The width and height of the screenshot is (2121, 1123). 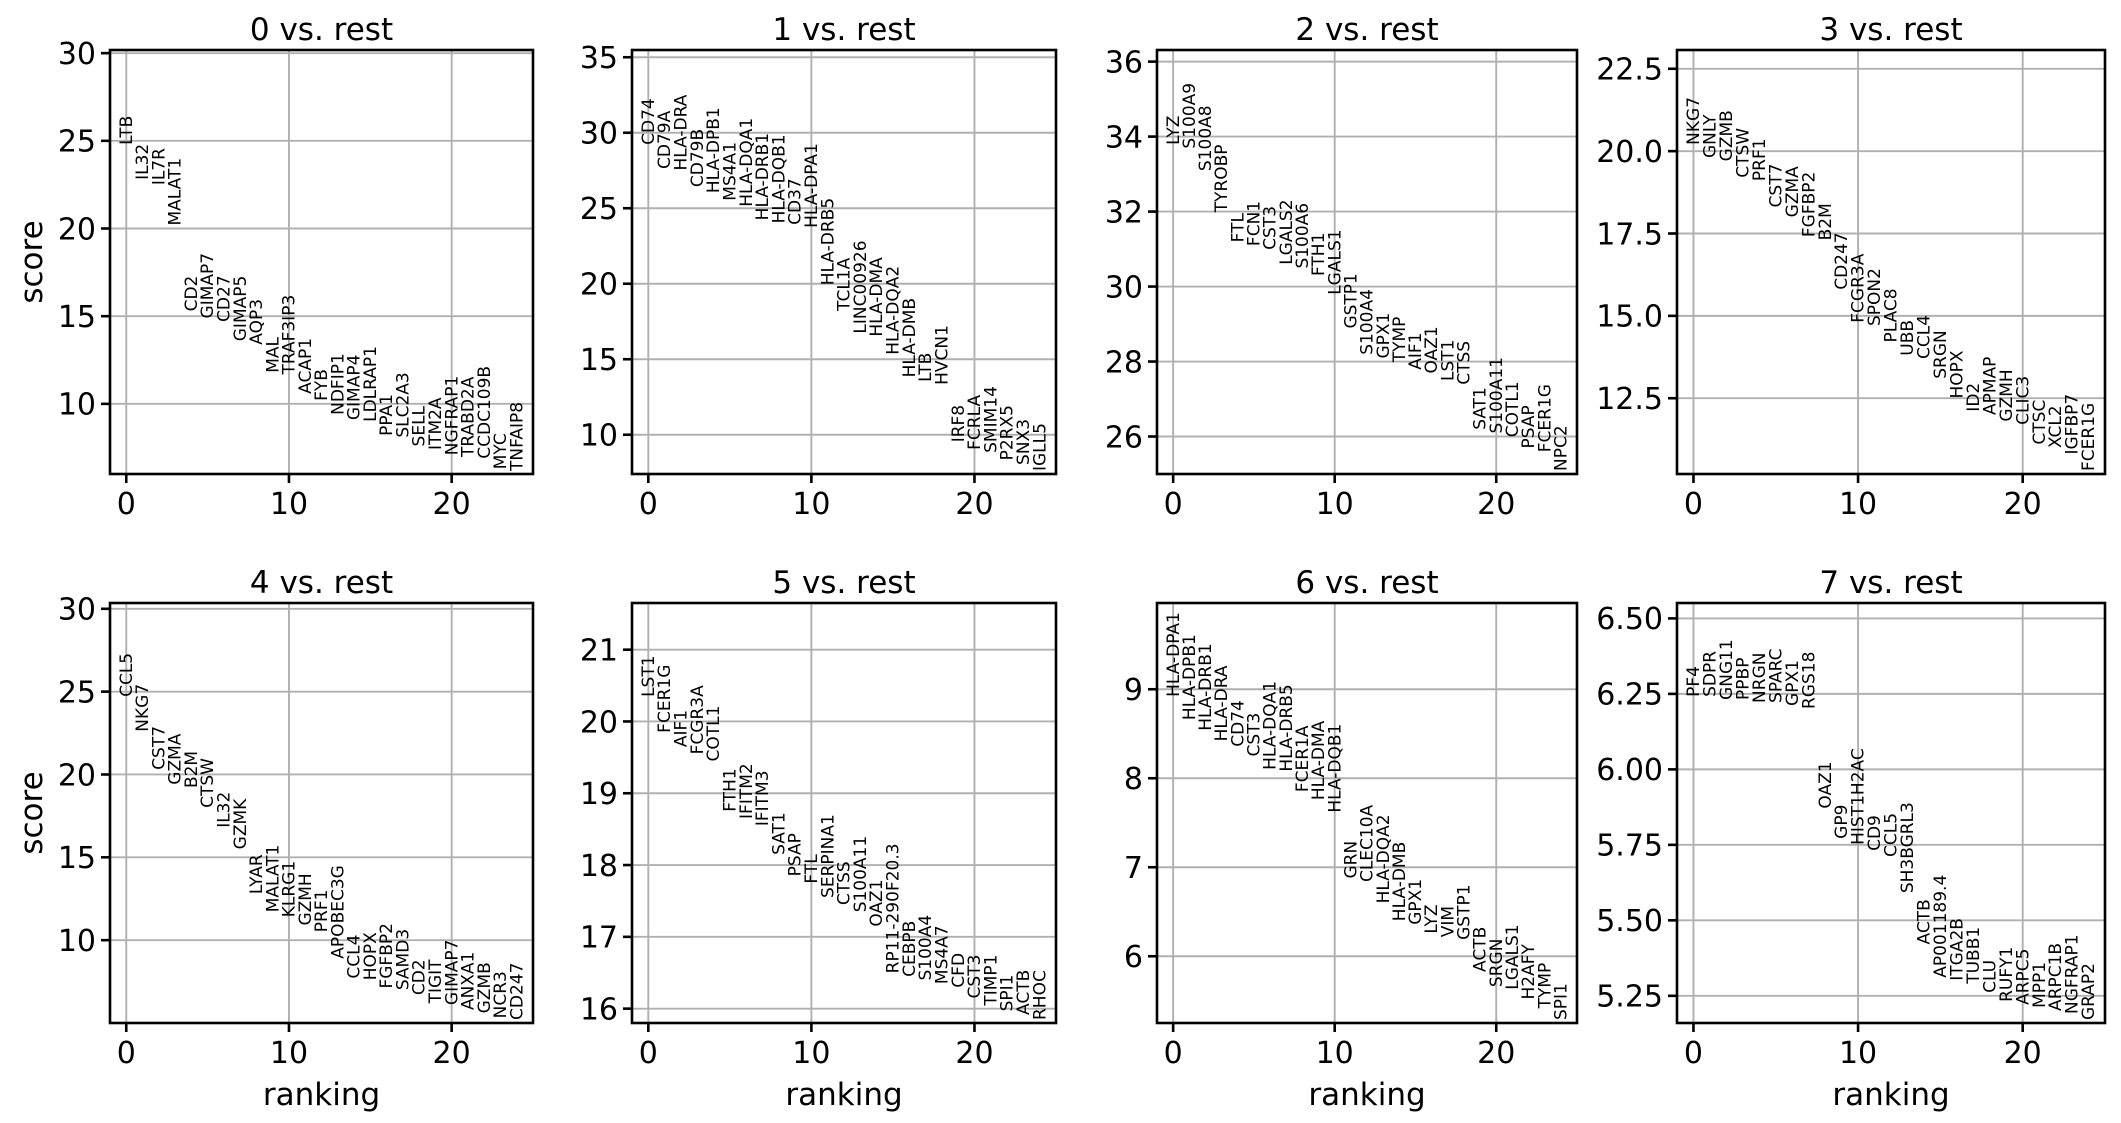 I want to click on y-tick-label: 12.5, so click(x=1629, y=399).